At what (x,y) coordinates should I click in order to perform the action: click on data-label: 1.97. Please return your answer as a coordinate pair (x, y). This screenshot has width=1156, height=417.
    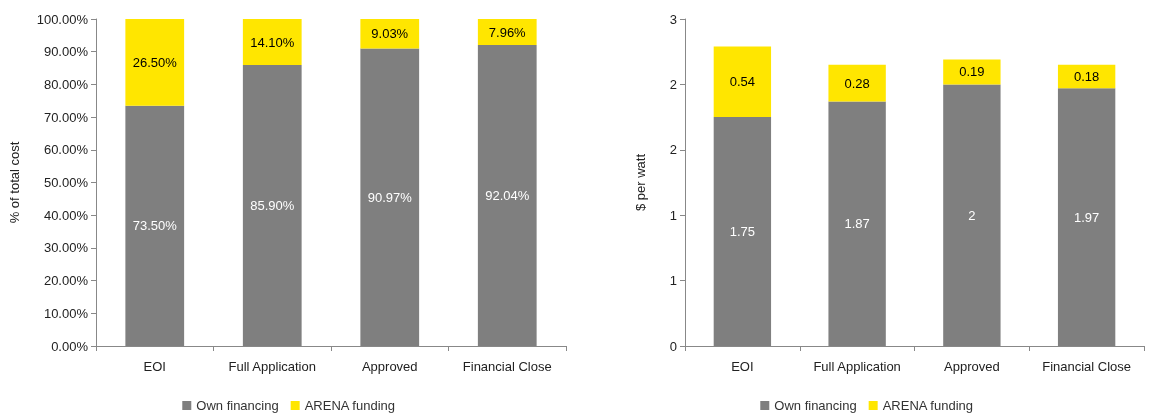
    Looking at the image, I should click on (1086, 217).